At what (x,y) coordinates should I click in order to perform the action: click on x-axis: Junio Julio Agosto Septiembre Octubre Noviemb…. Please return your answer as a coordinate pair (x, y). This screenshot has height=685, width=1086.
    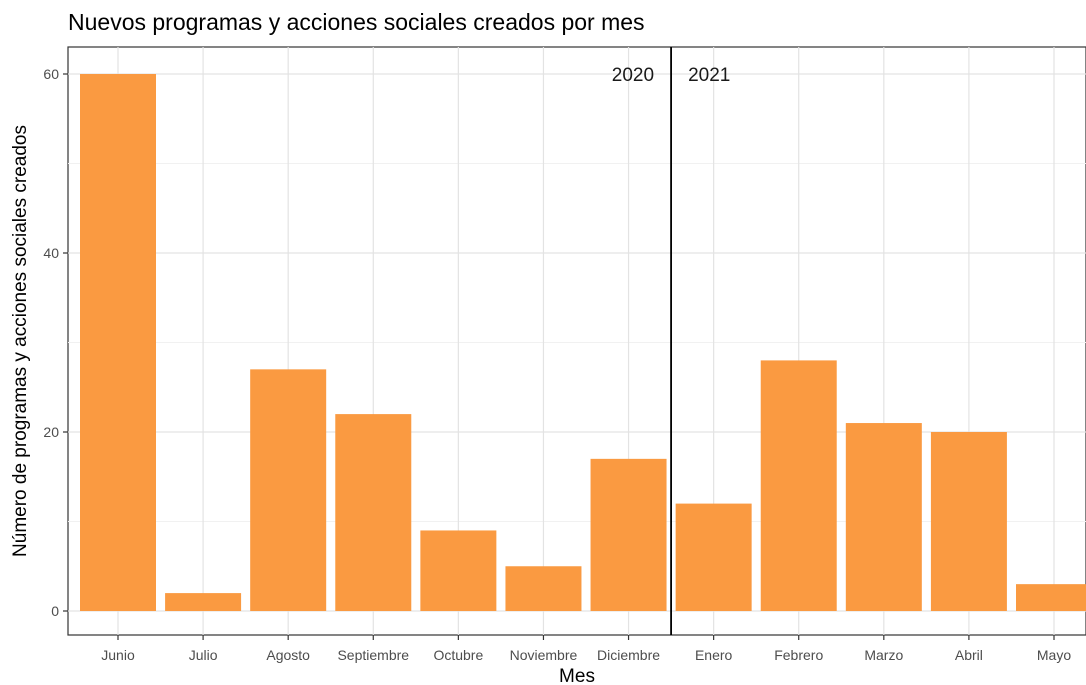
    Looking at the image, I should click on (586, 649).